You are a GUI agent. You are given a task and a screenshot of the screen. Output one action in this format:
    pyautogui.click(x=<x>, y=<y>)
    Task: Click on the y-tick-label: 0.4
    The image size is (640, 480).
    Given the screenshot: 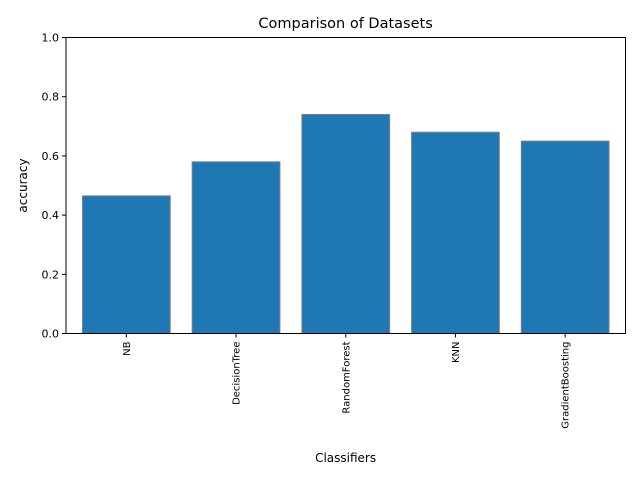 What is the action you would take?
    pyautogui.click(x=51, y=215)
    